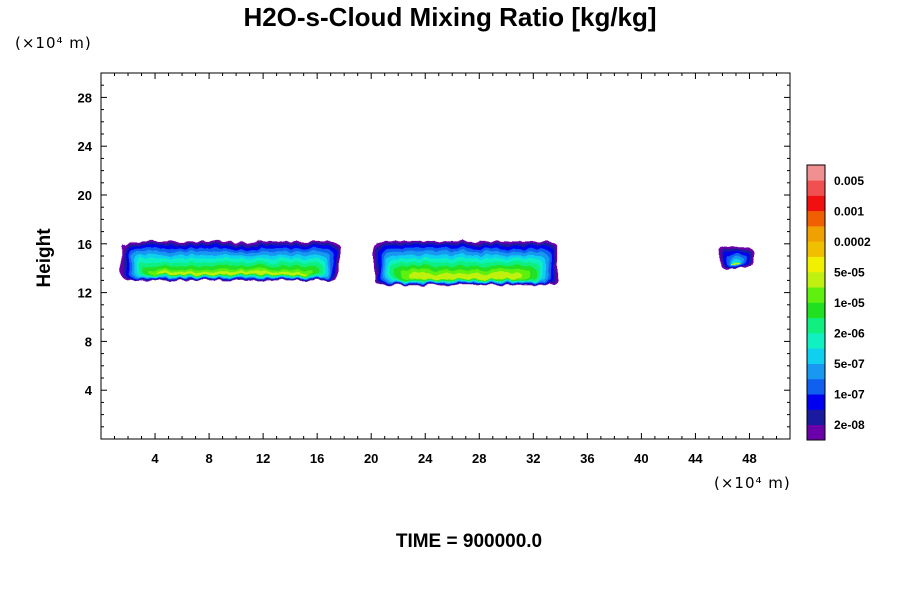 The height and width of the screenshot is (600, 900). What do you see at coordinates (695, 458) in the screenshot?
I see `x-tick-label: 44` at bounding box center [695, 458].